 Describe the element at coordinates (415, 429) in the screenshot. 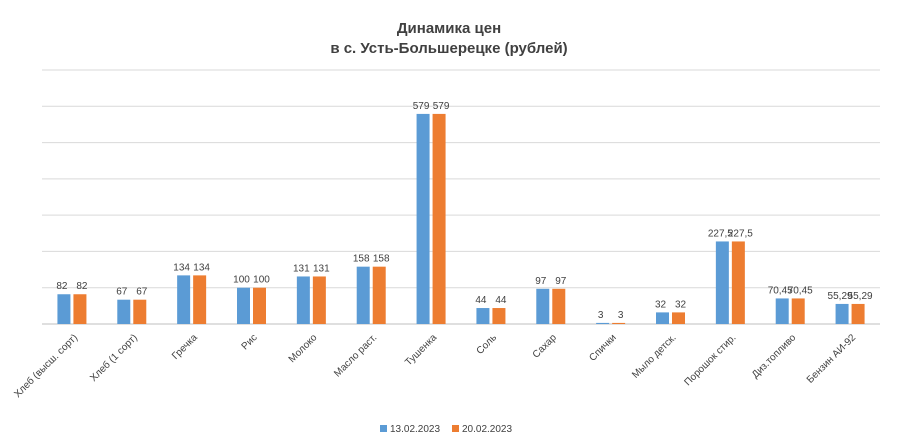

I see `legend-label-series-1: 13.02.2023` at that location.